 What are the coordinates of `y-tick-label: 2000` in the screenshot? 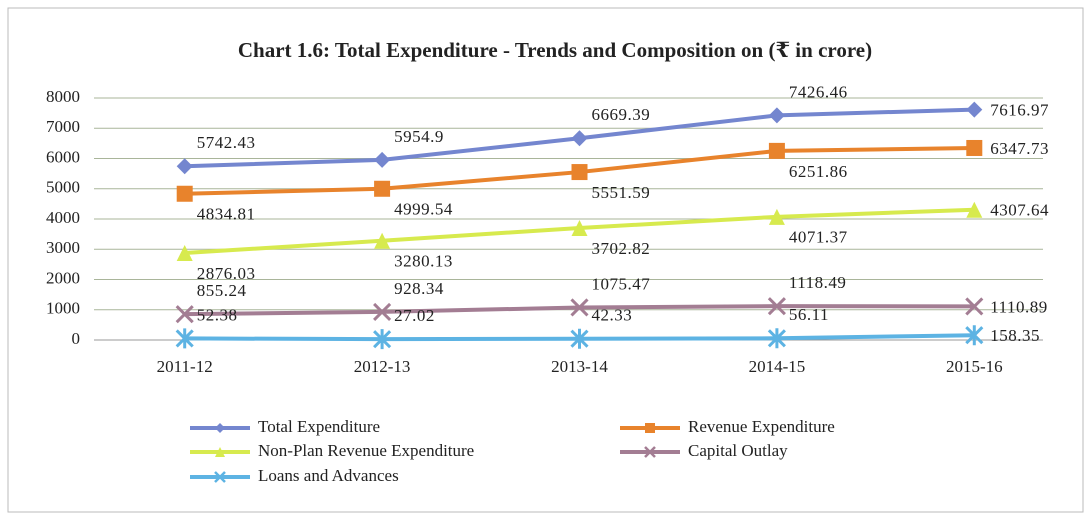 It's located at (63, 277).